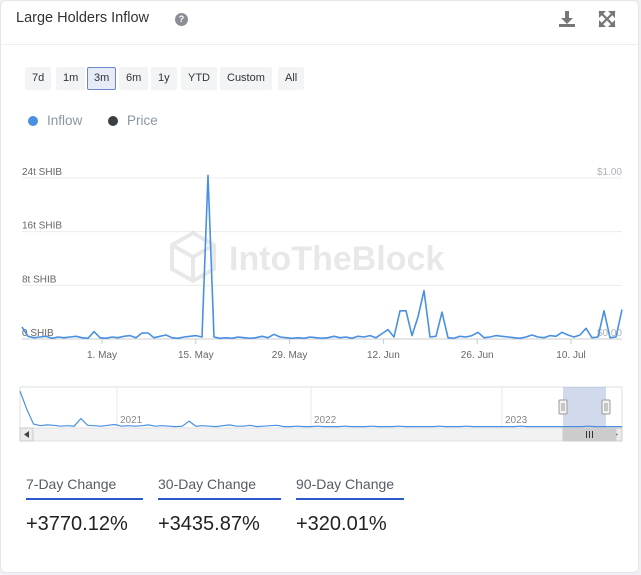  I want to click on change-label-90day: 90-Day Change, so click(350, 488).